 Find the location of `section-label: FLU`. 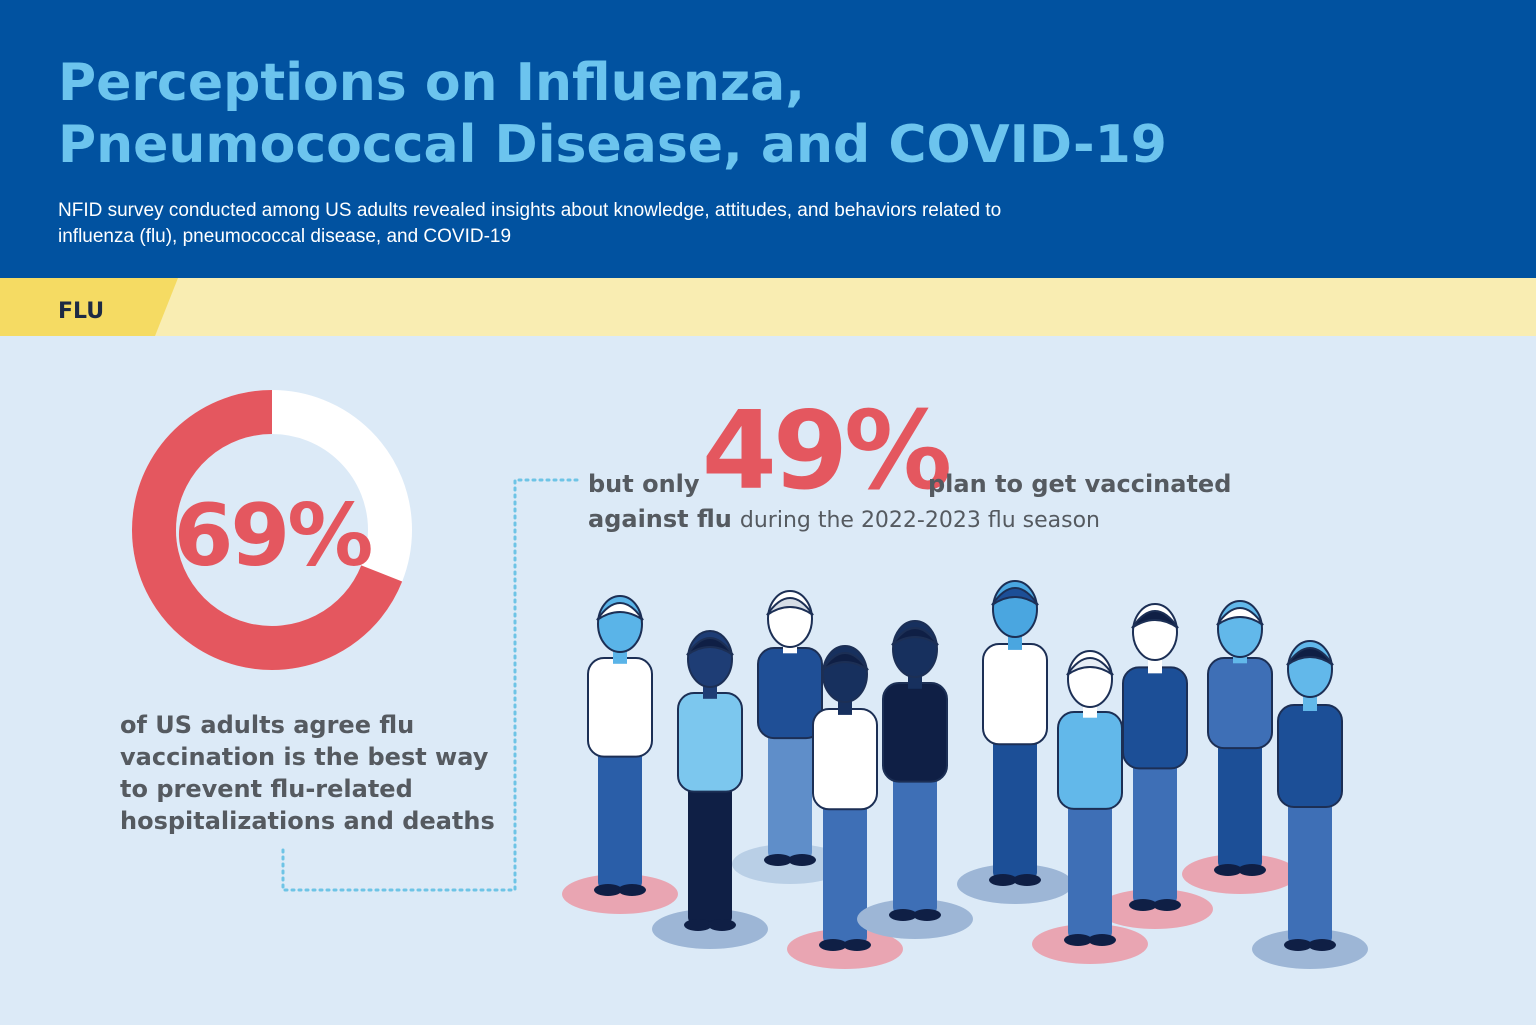

section-label: FLU is located at coordinates (81, 311).